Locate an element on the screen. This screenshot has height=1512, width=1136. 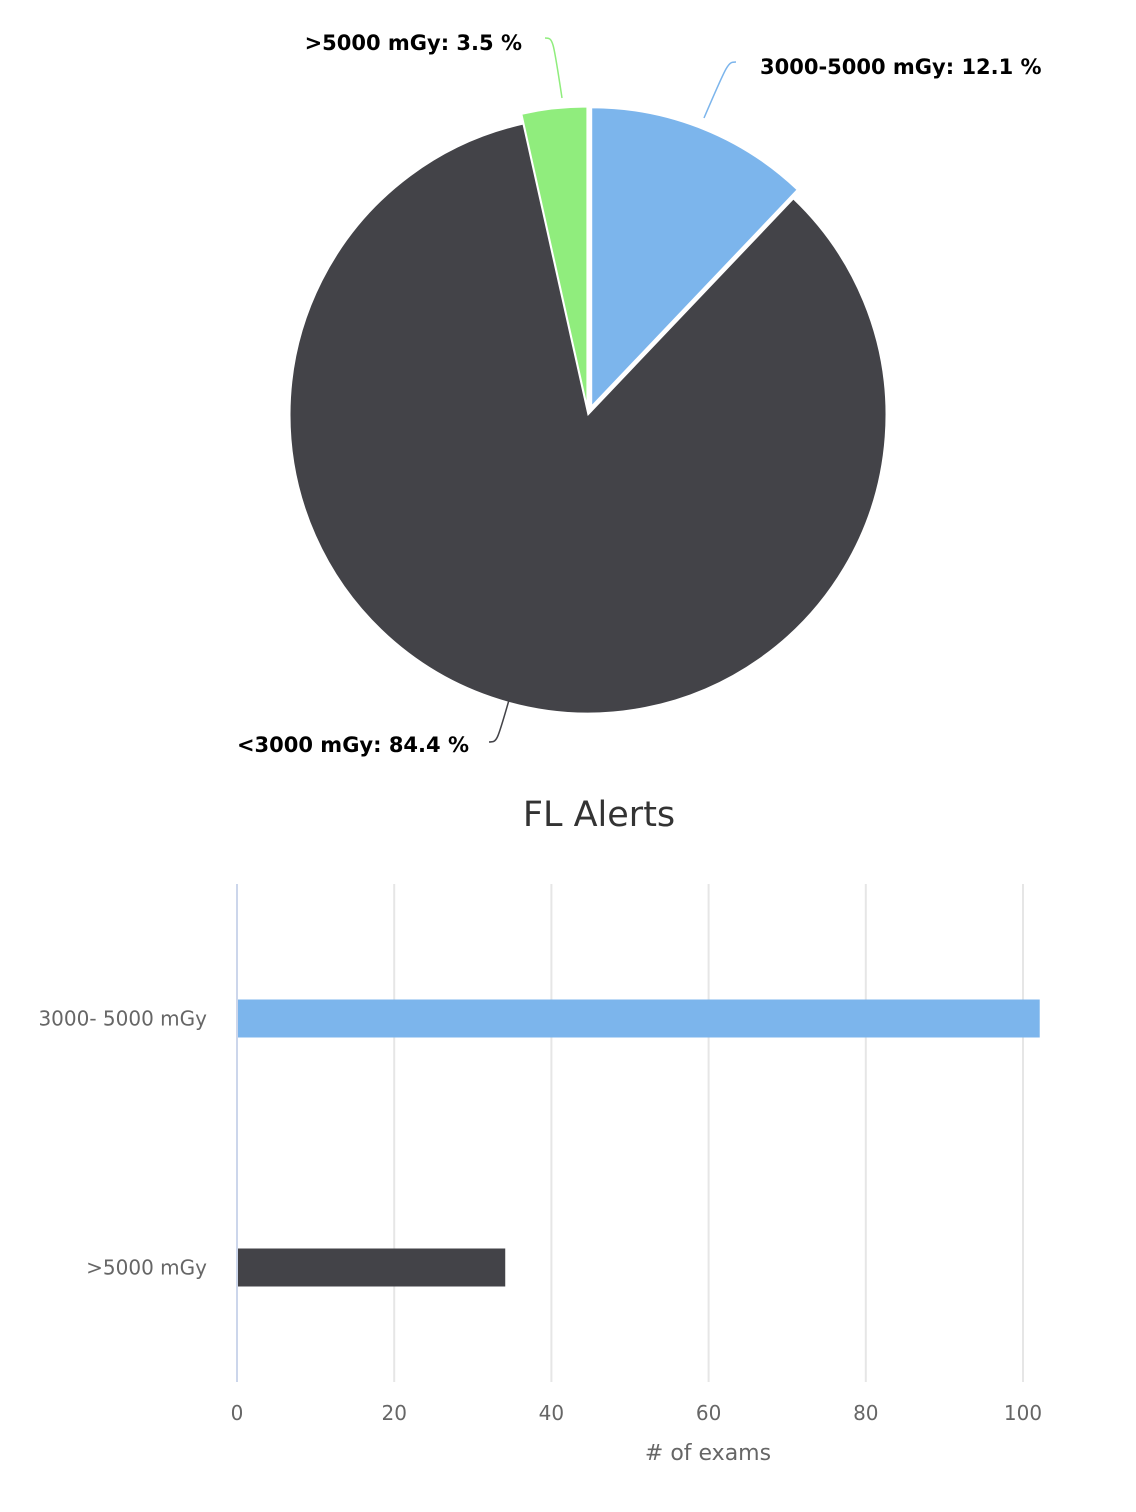
x-tick-100: 100 is located at coordinates (1023, 1413).